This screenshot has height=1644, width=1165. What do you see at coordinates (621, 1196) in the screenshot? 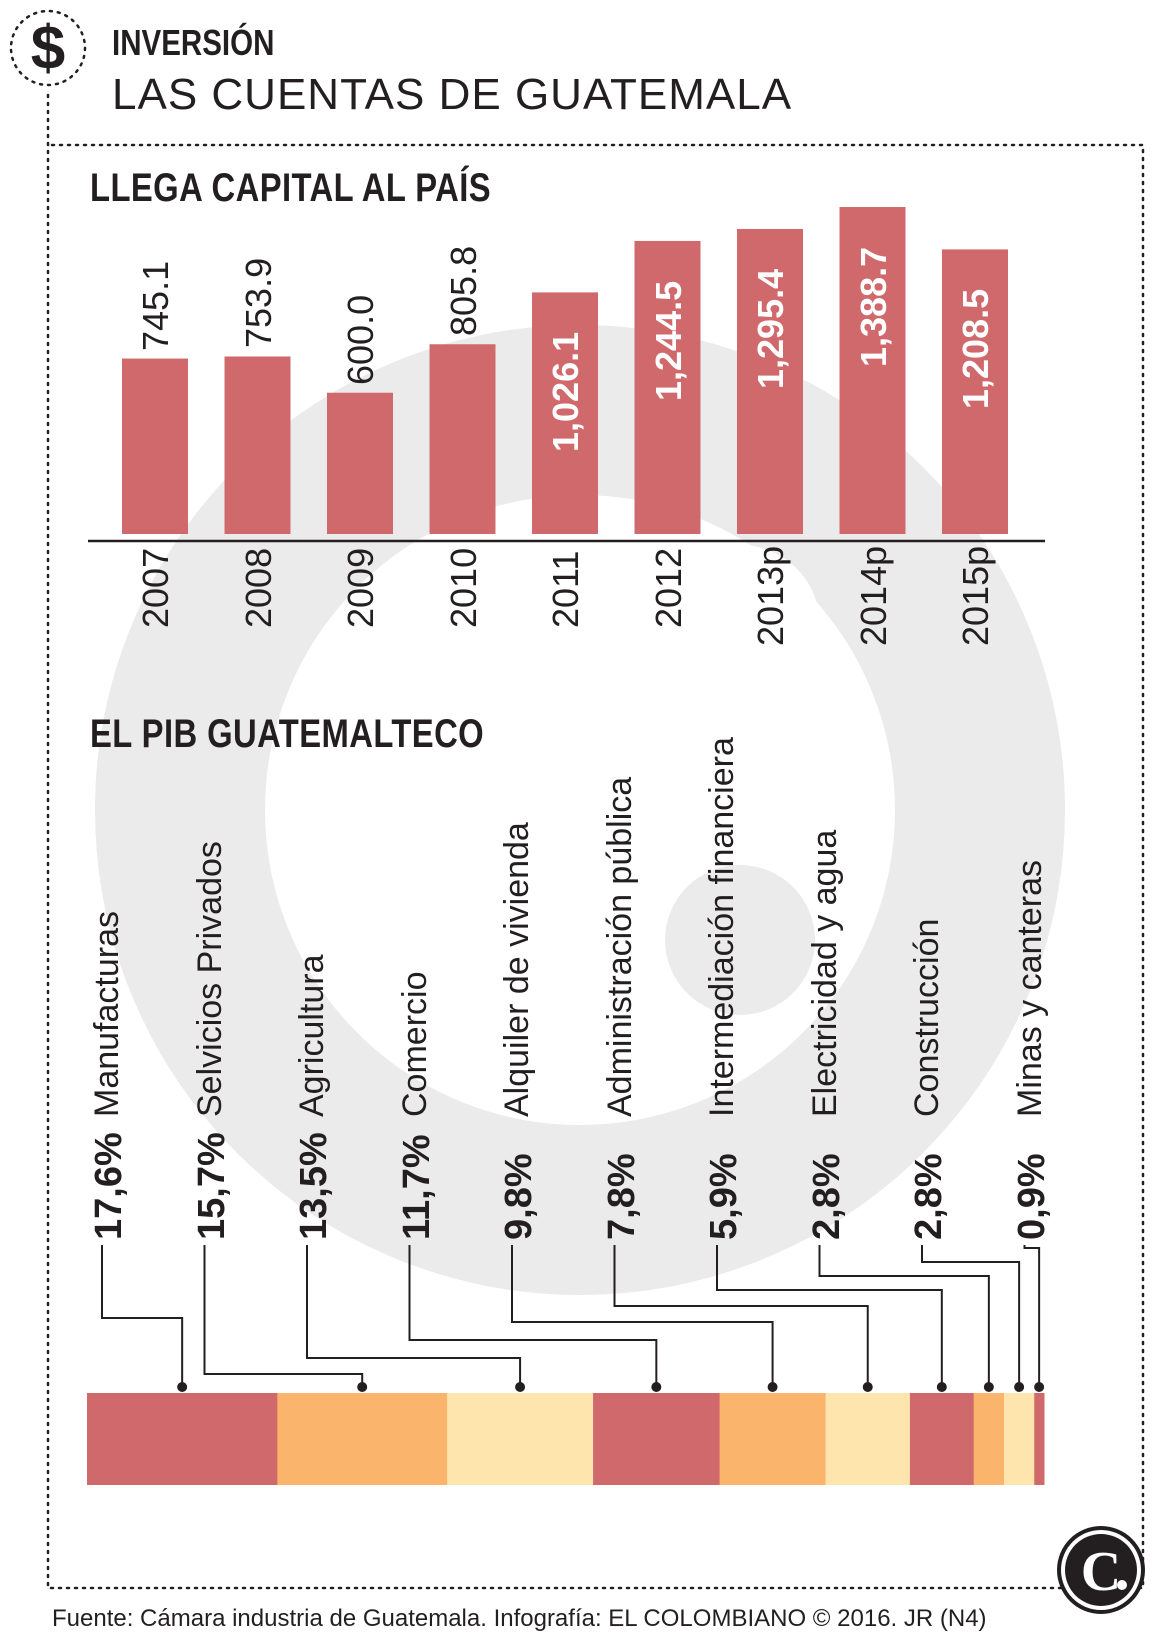
I see `percent-label: 7,8%` at bounding box center [621, 1196].